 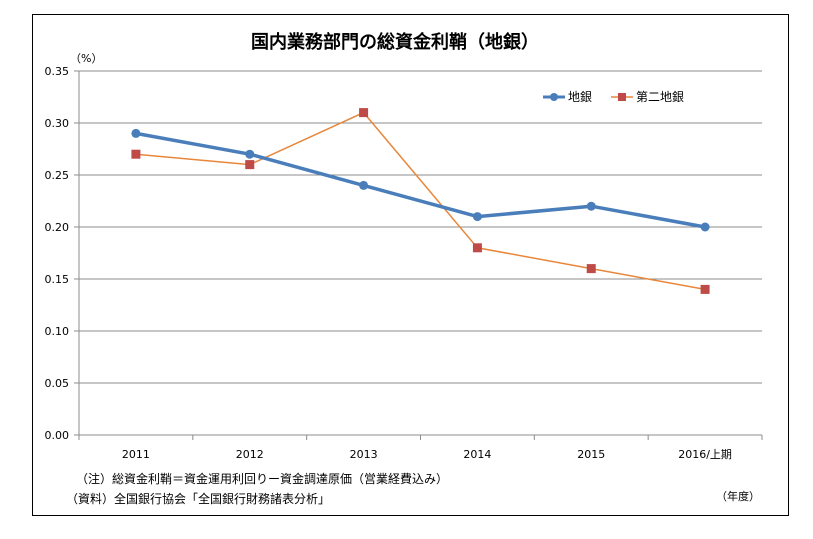 What do you see at coordinates (738, 496) in the screenshot?
I see `x-axis-unit: （年度）` at bounding box center [738, 496].